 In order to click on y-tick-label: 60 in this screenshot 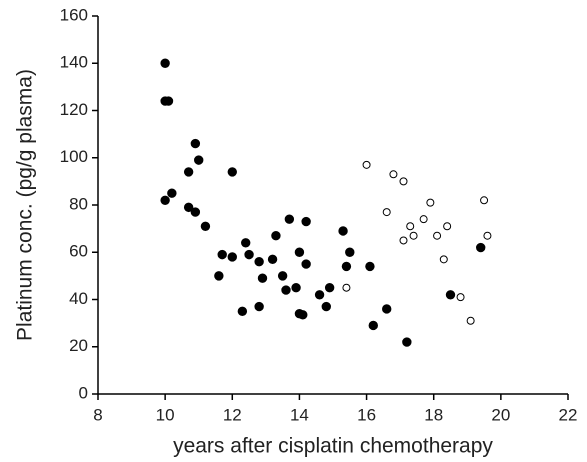, I will do `click(78, 251)`.